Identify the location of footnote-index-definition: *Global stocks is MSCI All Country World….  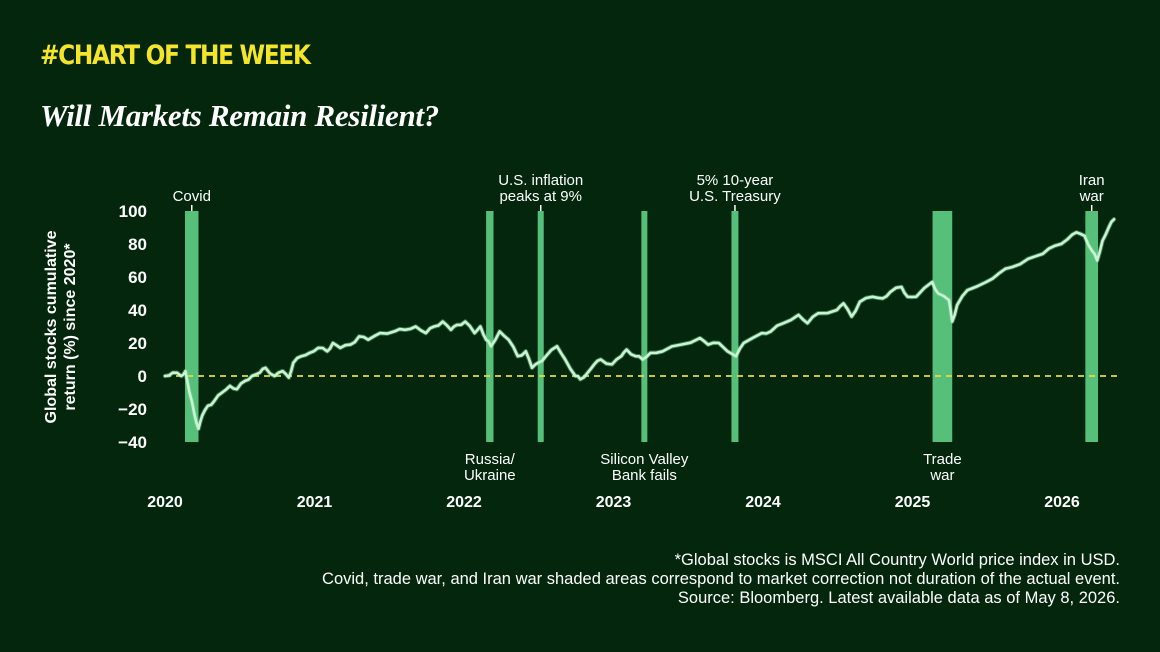
(897, 560).